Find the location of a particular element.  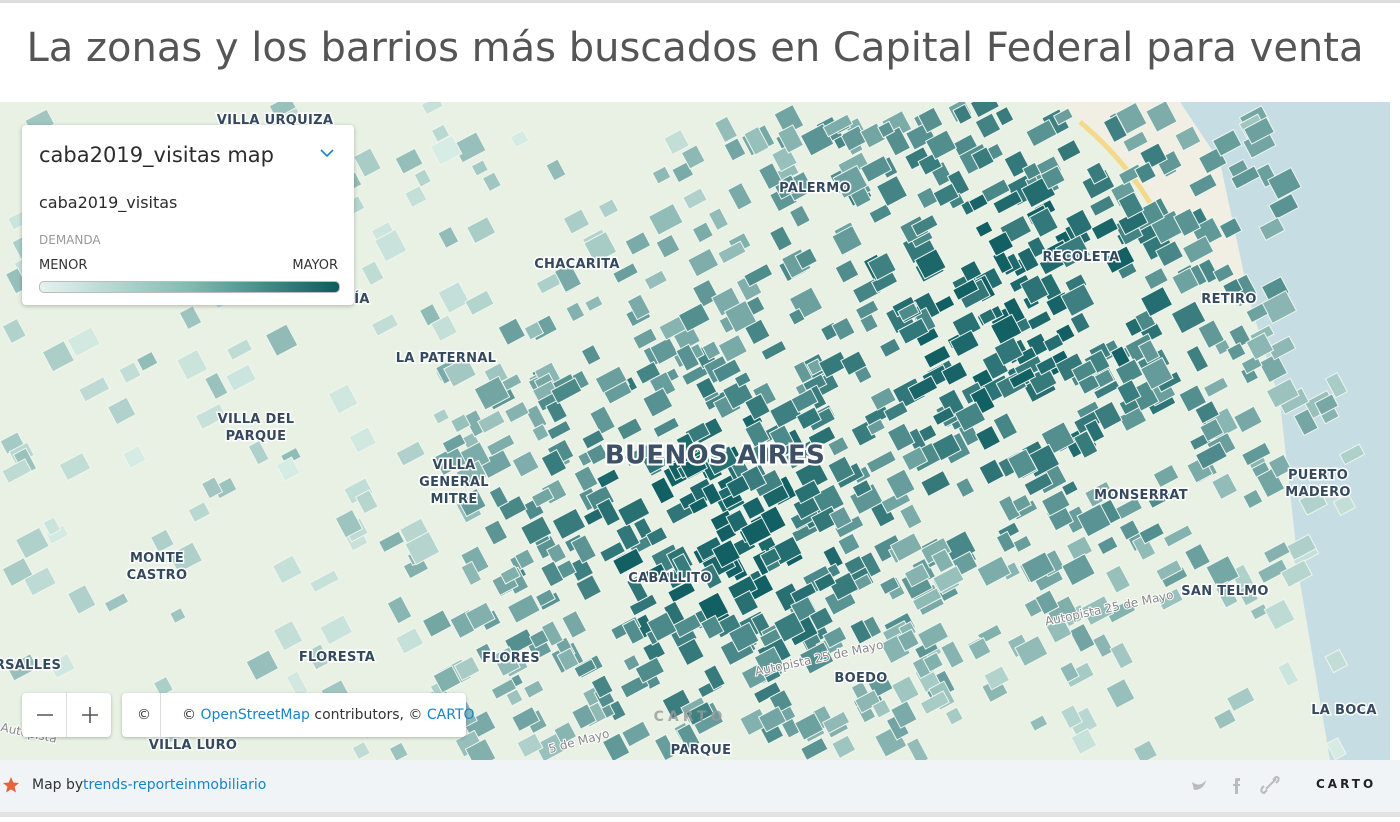

attribution-icon: © is located at coordinates (144, 715).